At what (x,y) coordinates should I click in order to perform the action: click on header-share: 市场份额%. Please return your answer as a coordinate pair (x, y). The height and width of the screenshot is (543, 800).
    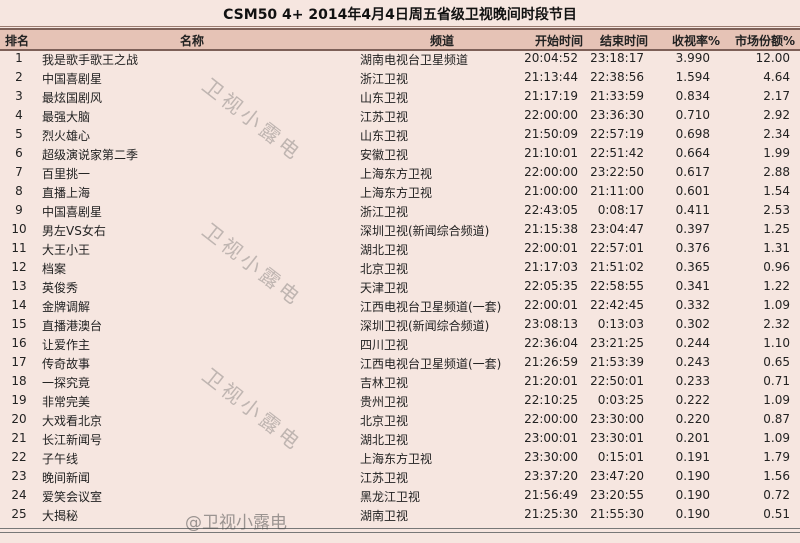
    Looking at the image, I should click on (765, 41).